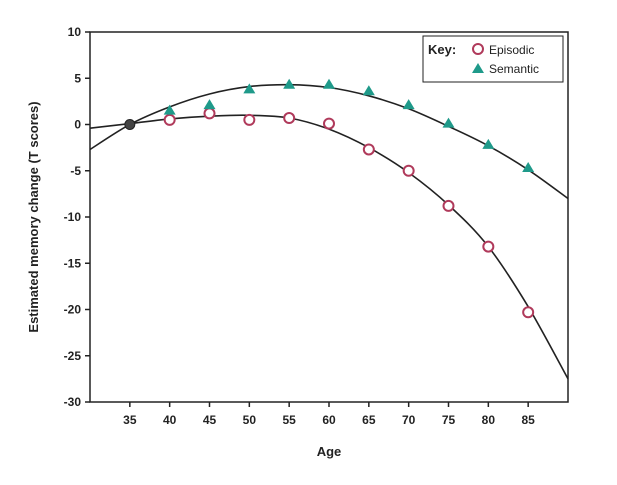 The image size is (617, 485). I want to click on legend-episodic-marker, so click(478, 49).